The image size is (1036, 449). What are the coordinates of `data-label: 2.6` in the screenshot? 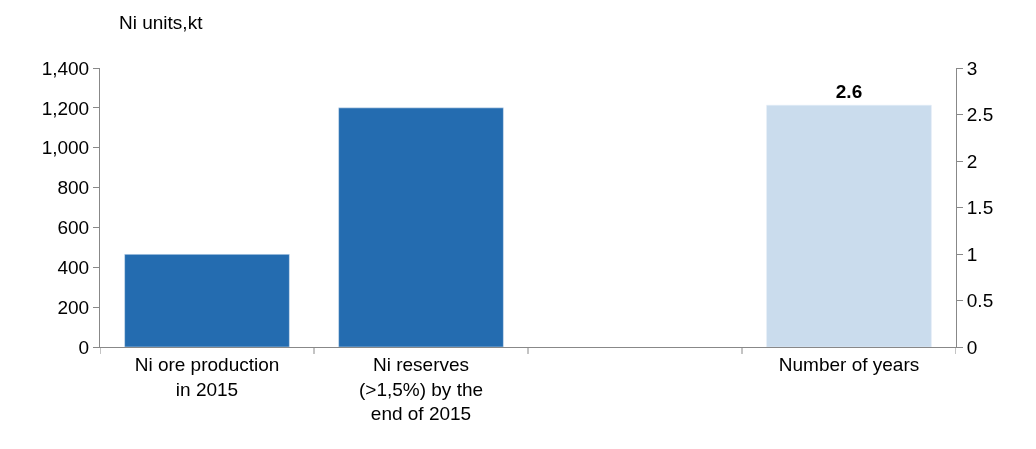 It's located at (849, 92).